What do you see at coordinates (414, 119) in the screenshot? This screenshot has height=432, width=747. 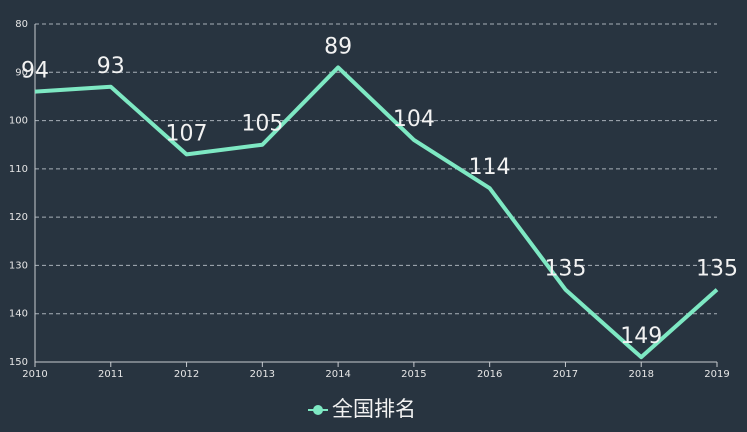 I see `data-label: 104` at bounding box center [414, 119].